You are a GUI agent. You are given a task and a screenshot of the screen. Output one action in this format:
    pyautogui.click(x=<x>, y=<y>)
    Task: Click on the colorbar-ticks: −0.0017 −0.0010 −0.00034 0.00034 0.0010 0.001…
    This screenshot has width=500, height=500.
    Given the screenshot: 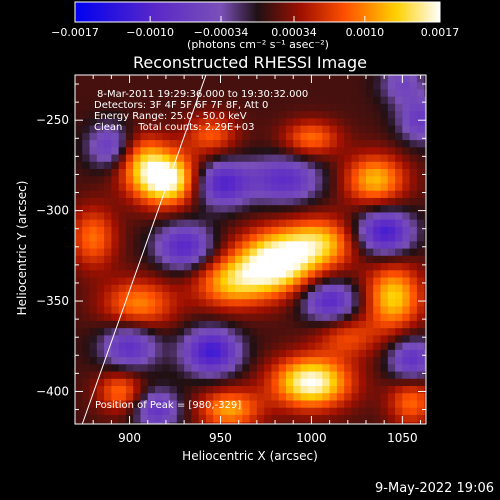 What is the action you would take?
    pyautogui.click(x=255, y=27)
    